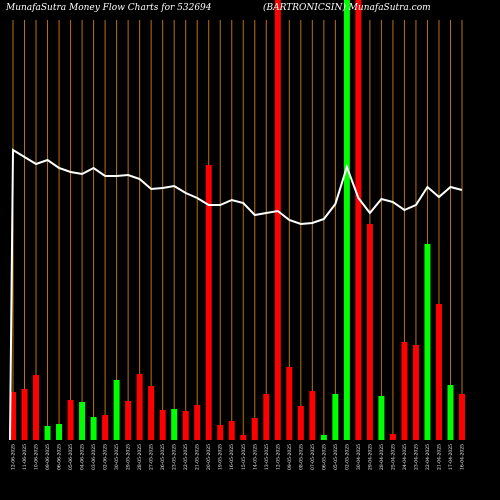 Image resolution: width=500 pixels, height=500 pixels. What do you see at coordinates (152, 457) in the screenshot?
I see `tick-label: 27-05-2025` at bounding box center [152, 457].